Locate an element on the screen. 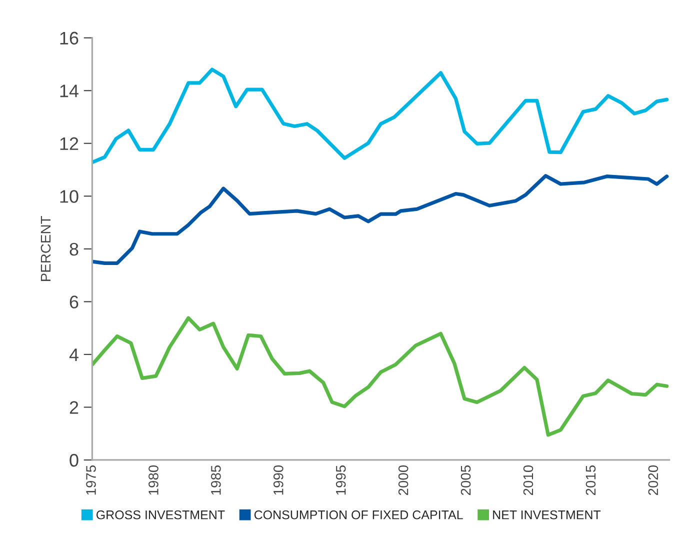 The width and height of the screenshot is (683, 533). y-tick-label: 14 is located at coordinates (69, 91).